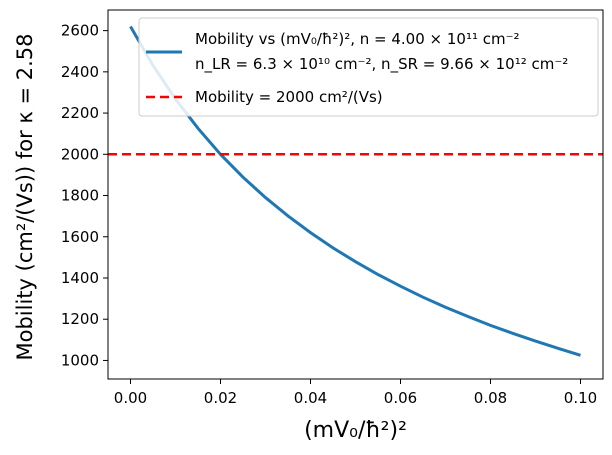 The width and height of the screenshot is (612, 455). What do you see at coordinates (25, 196) in the screenshot?
I see `y-axis-label: Mobility (cm²/(Vs)) for κ = 2.58` at bounding box center [25, 196].